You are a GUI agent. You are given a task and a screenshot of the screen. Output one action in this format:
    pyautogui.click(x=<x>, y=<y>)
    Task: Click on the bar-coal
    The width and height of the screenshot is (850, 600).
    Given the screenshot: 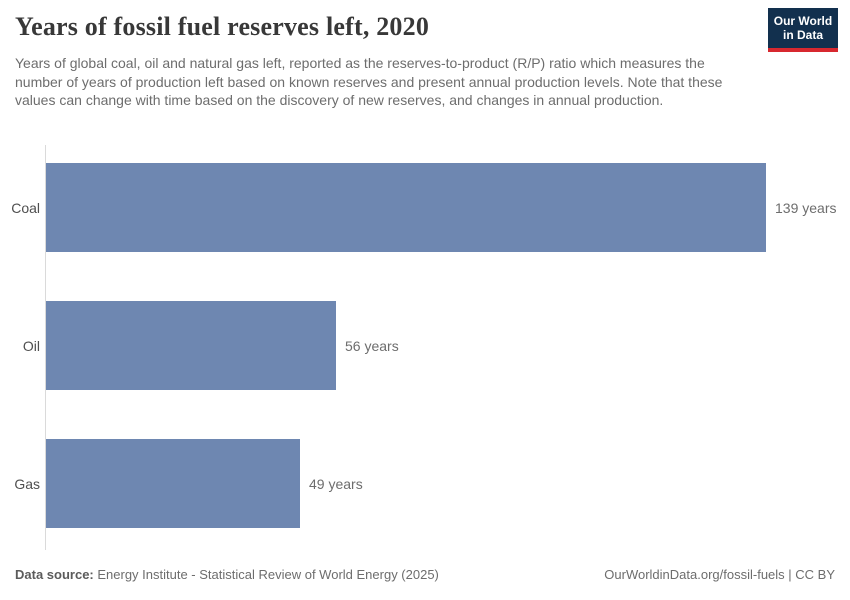 What is the action you would take?
    pyautogui.click(x=406, y=207)
    